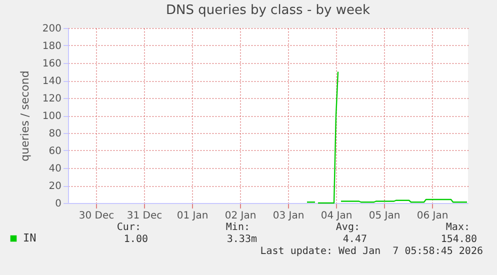 The image size is (497, 275). What do you see at coordinates (288, 216) in the screenshot?
I see `x-tick-label: 03 Jan` at bounding box center [288, 216].